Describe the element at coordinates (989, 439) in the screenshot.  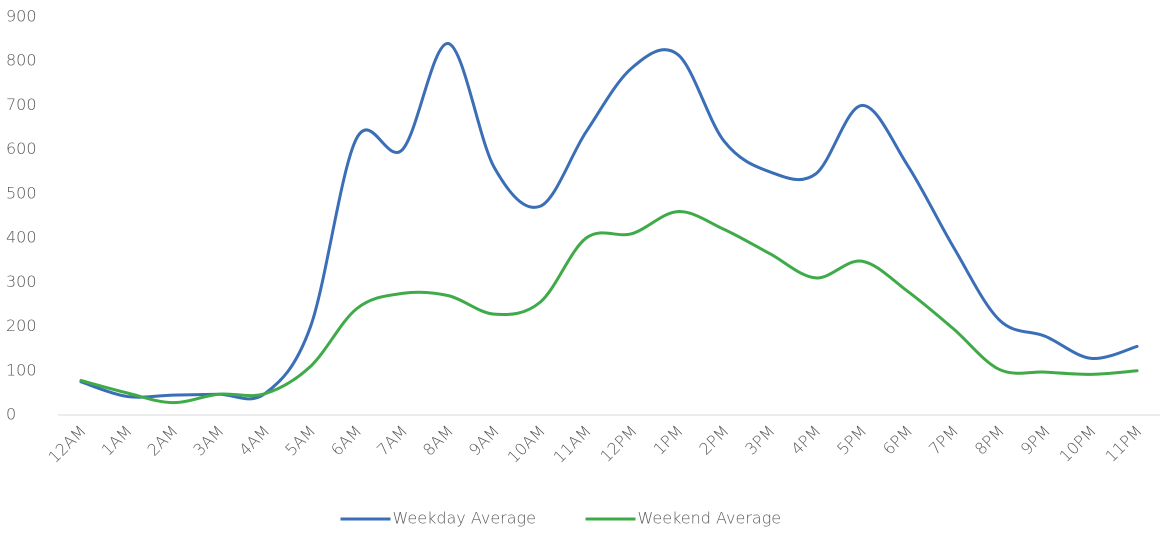
I see `x-tick-label: 8PM` at that location.